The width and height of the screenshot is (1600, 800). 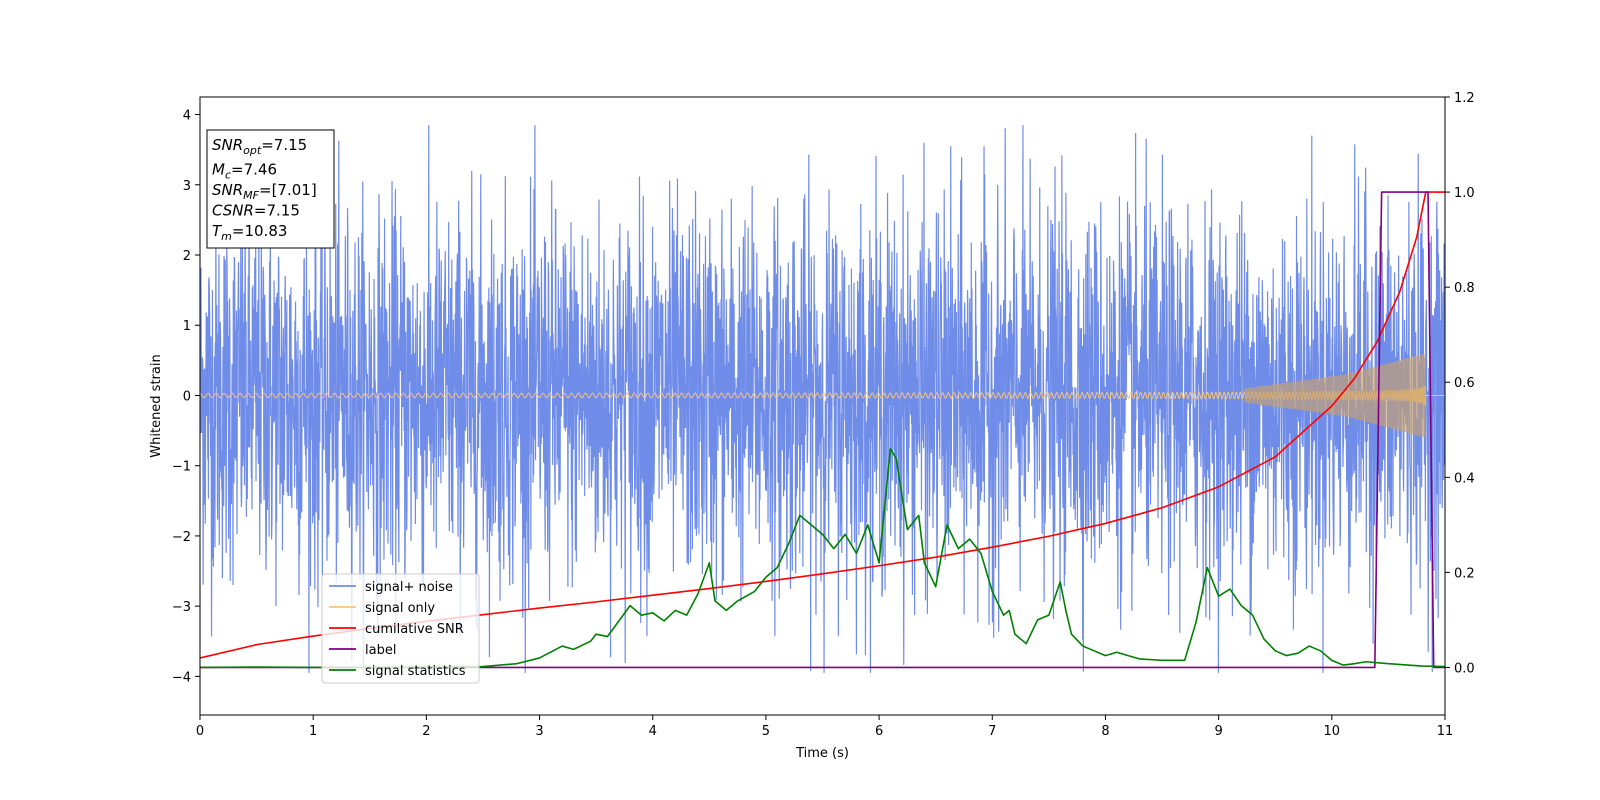 I want to click on info-line: Tm=10.83, so click(x=249, y=232).